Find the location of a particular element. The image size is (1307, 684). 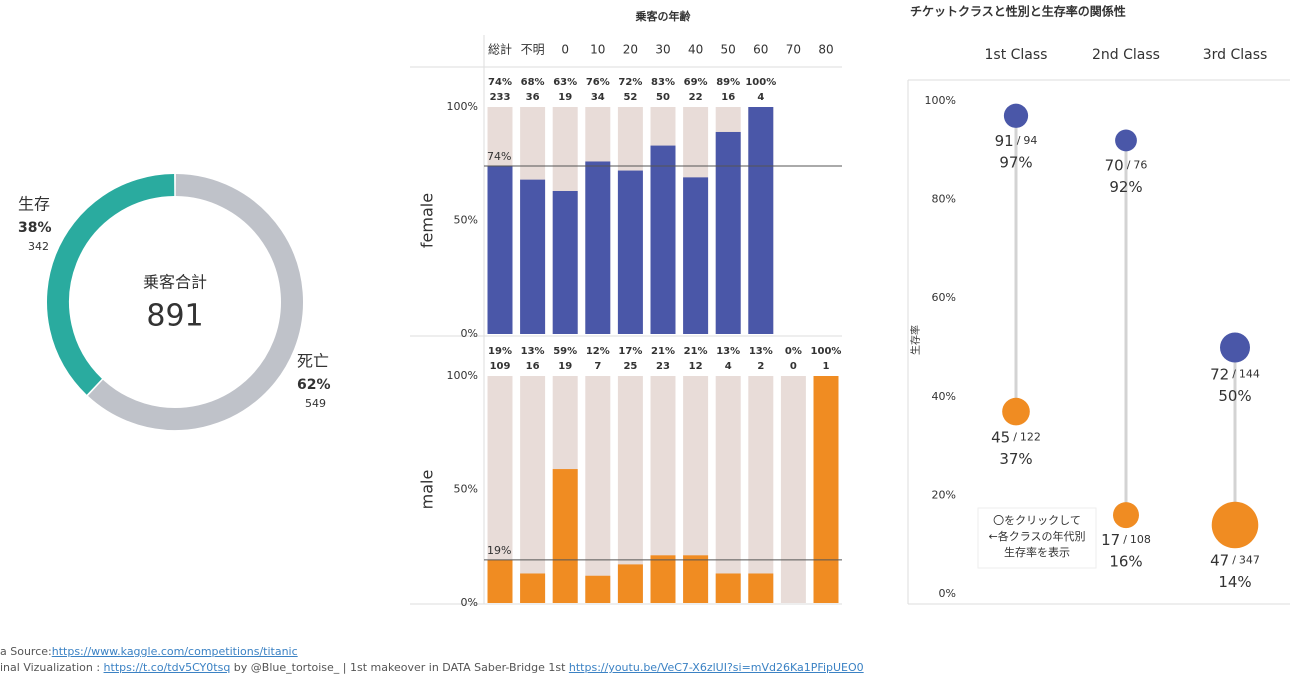

x-category: 30 is located at coordinates (662, 50).